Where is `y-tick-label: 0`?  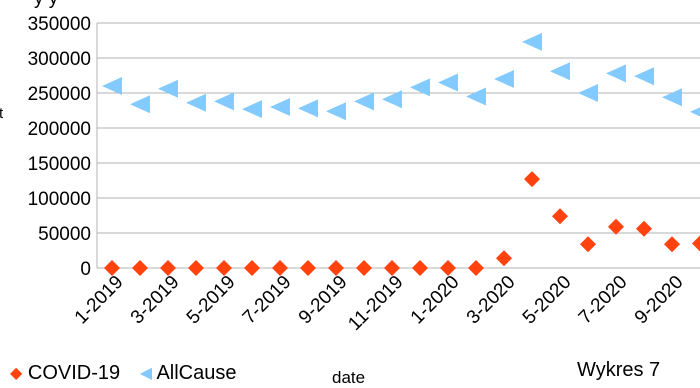
y-tick-label: 0 is located at coordinates (85, 269).